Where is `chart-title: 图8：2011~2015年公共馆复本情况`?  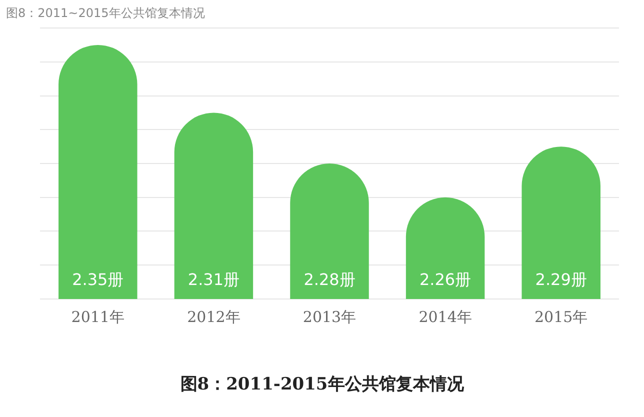 chart-title: 图8：2011~2015年公共馆复本情况 is located at coordinates (105, 13).